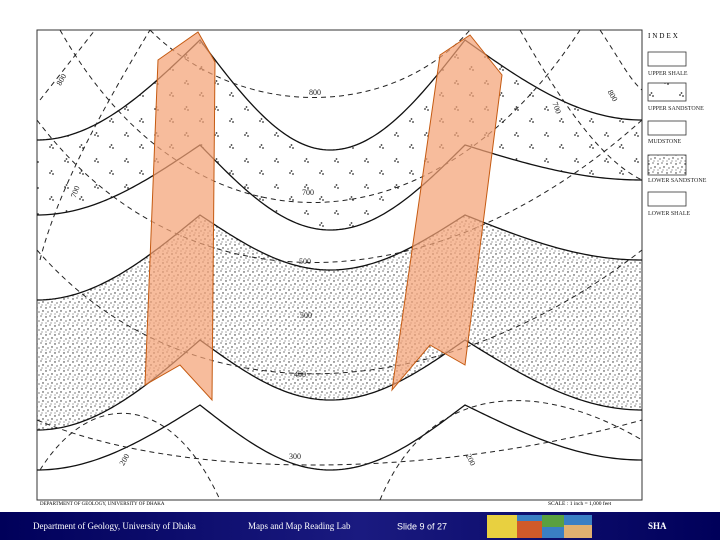 Image resolution: width=720 pixels, height=540 pixels. What do you see at coordinates (664, 36) in the screenshot?
I see `legend-title: INDEX` at bounding box center [664, 36].